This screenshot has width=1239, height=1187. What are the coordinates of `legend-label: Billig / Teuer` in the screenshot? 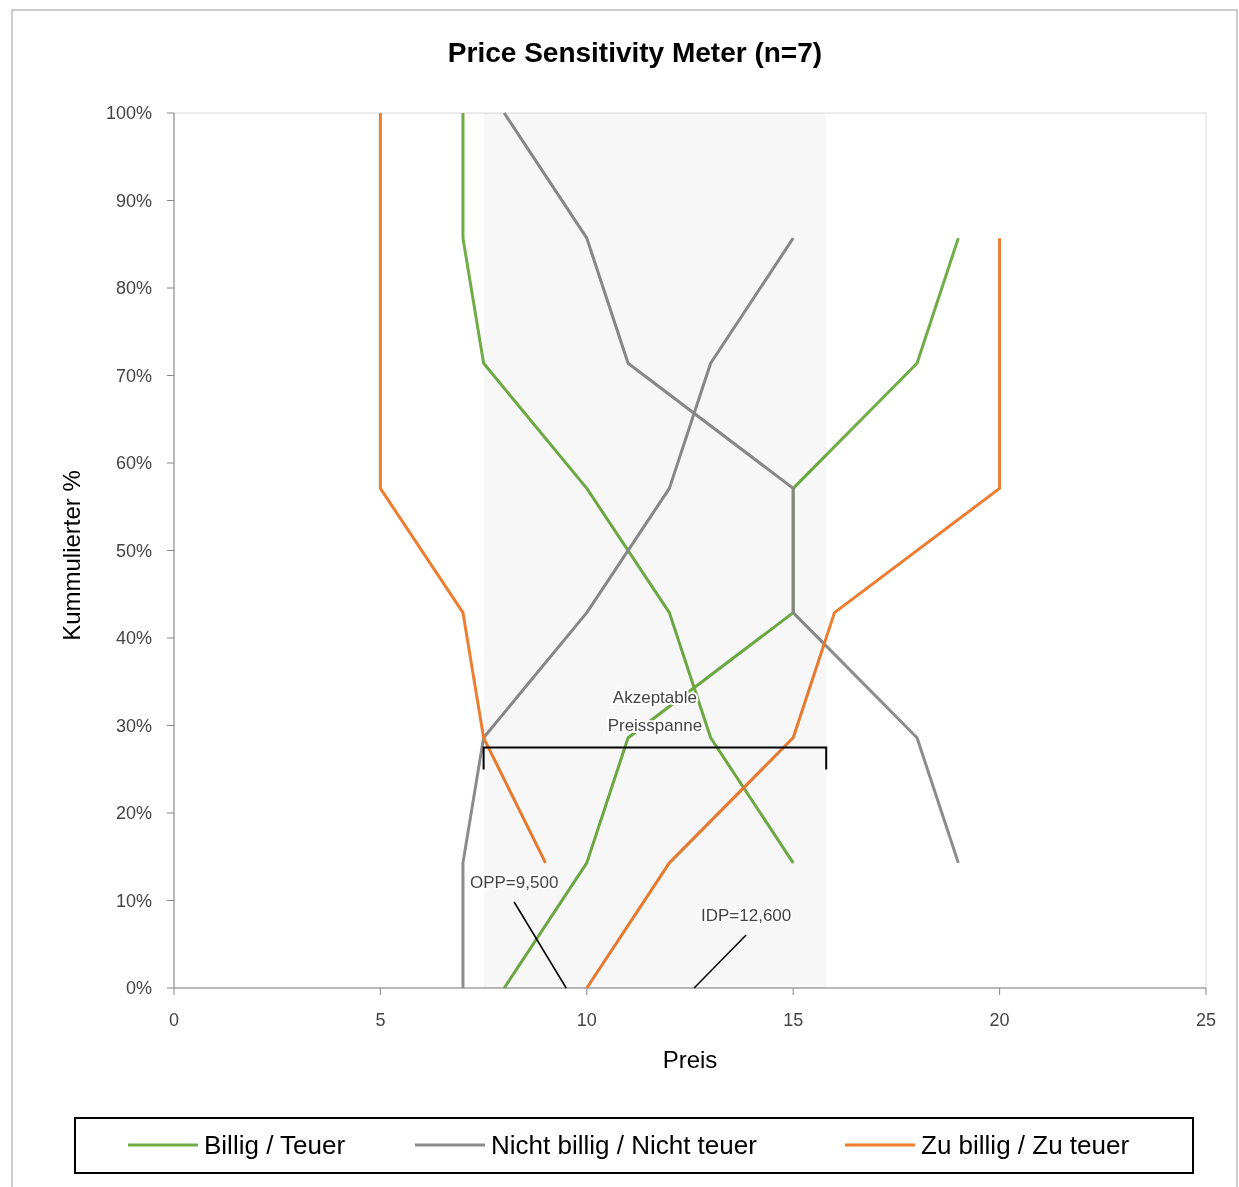 It's located at (275, 1145).